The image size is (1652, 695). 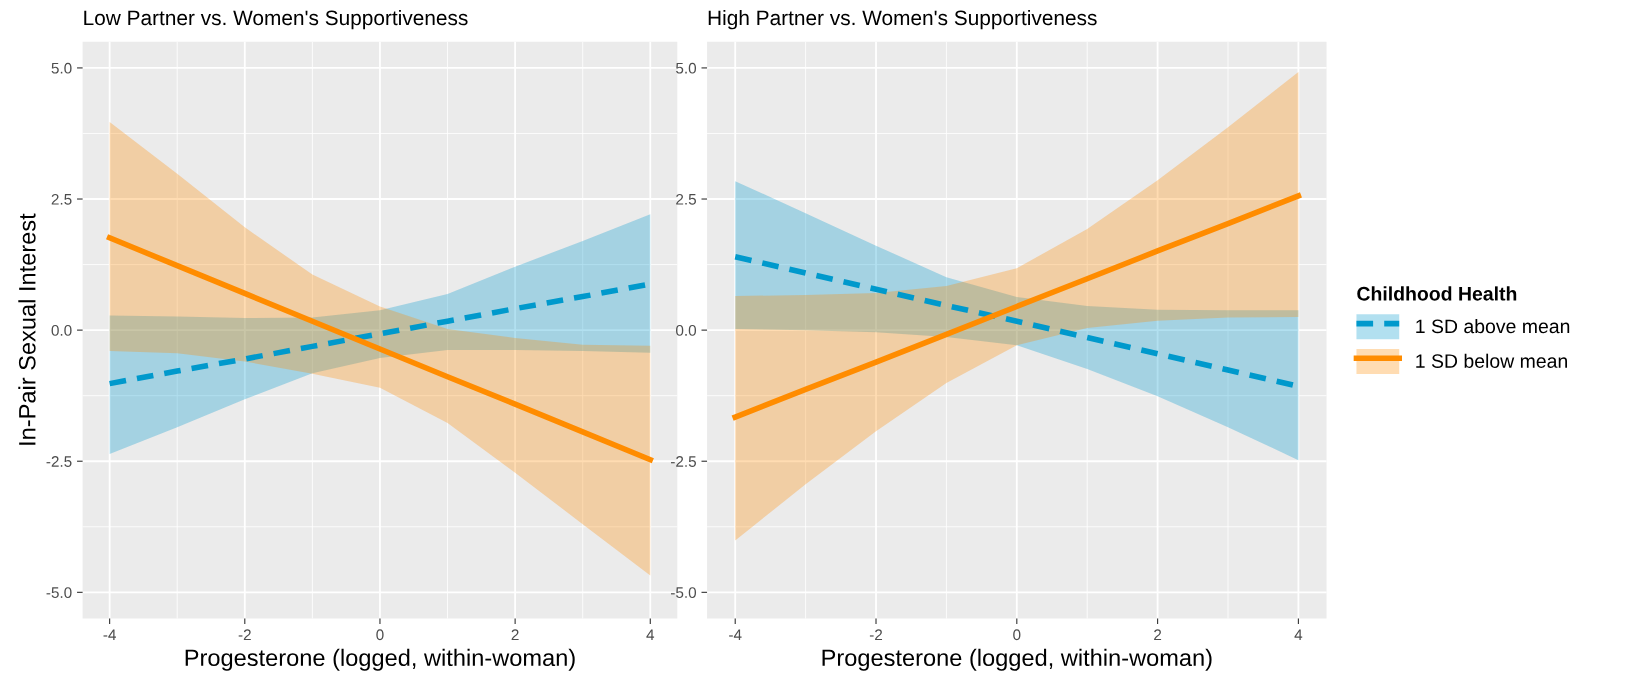 What do you see at coordinates (276, 19) in the screenshot?
I see `chart-title: Low Partner vs. Women's Supportiveness` at bounding box center [276, 19].